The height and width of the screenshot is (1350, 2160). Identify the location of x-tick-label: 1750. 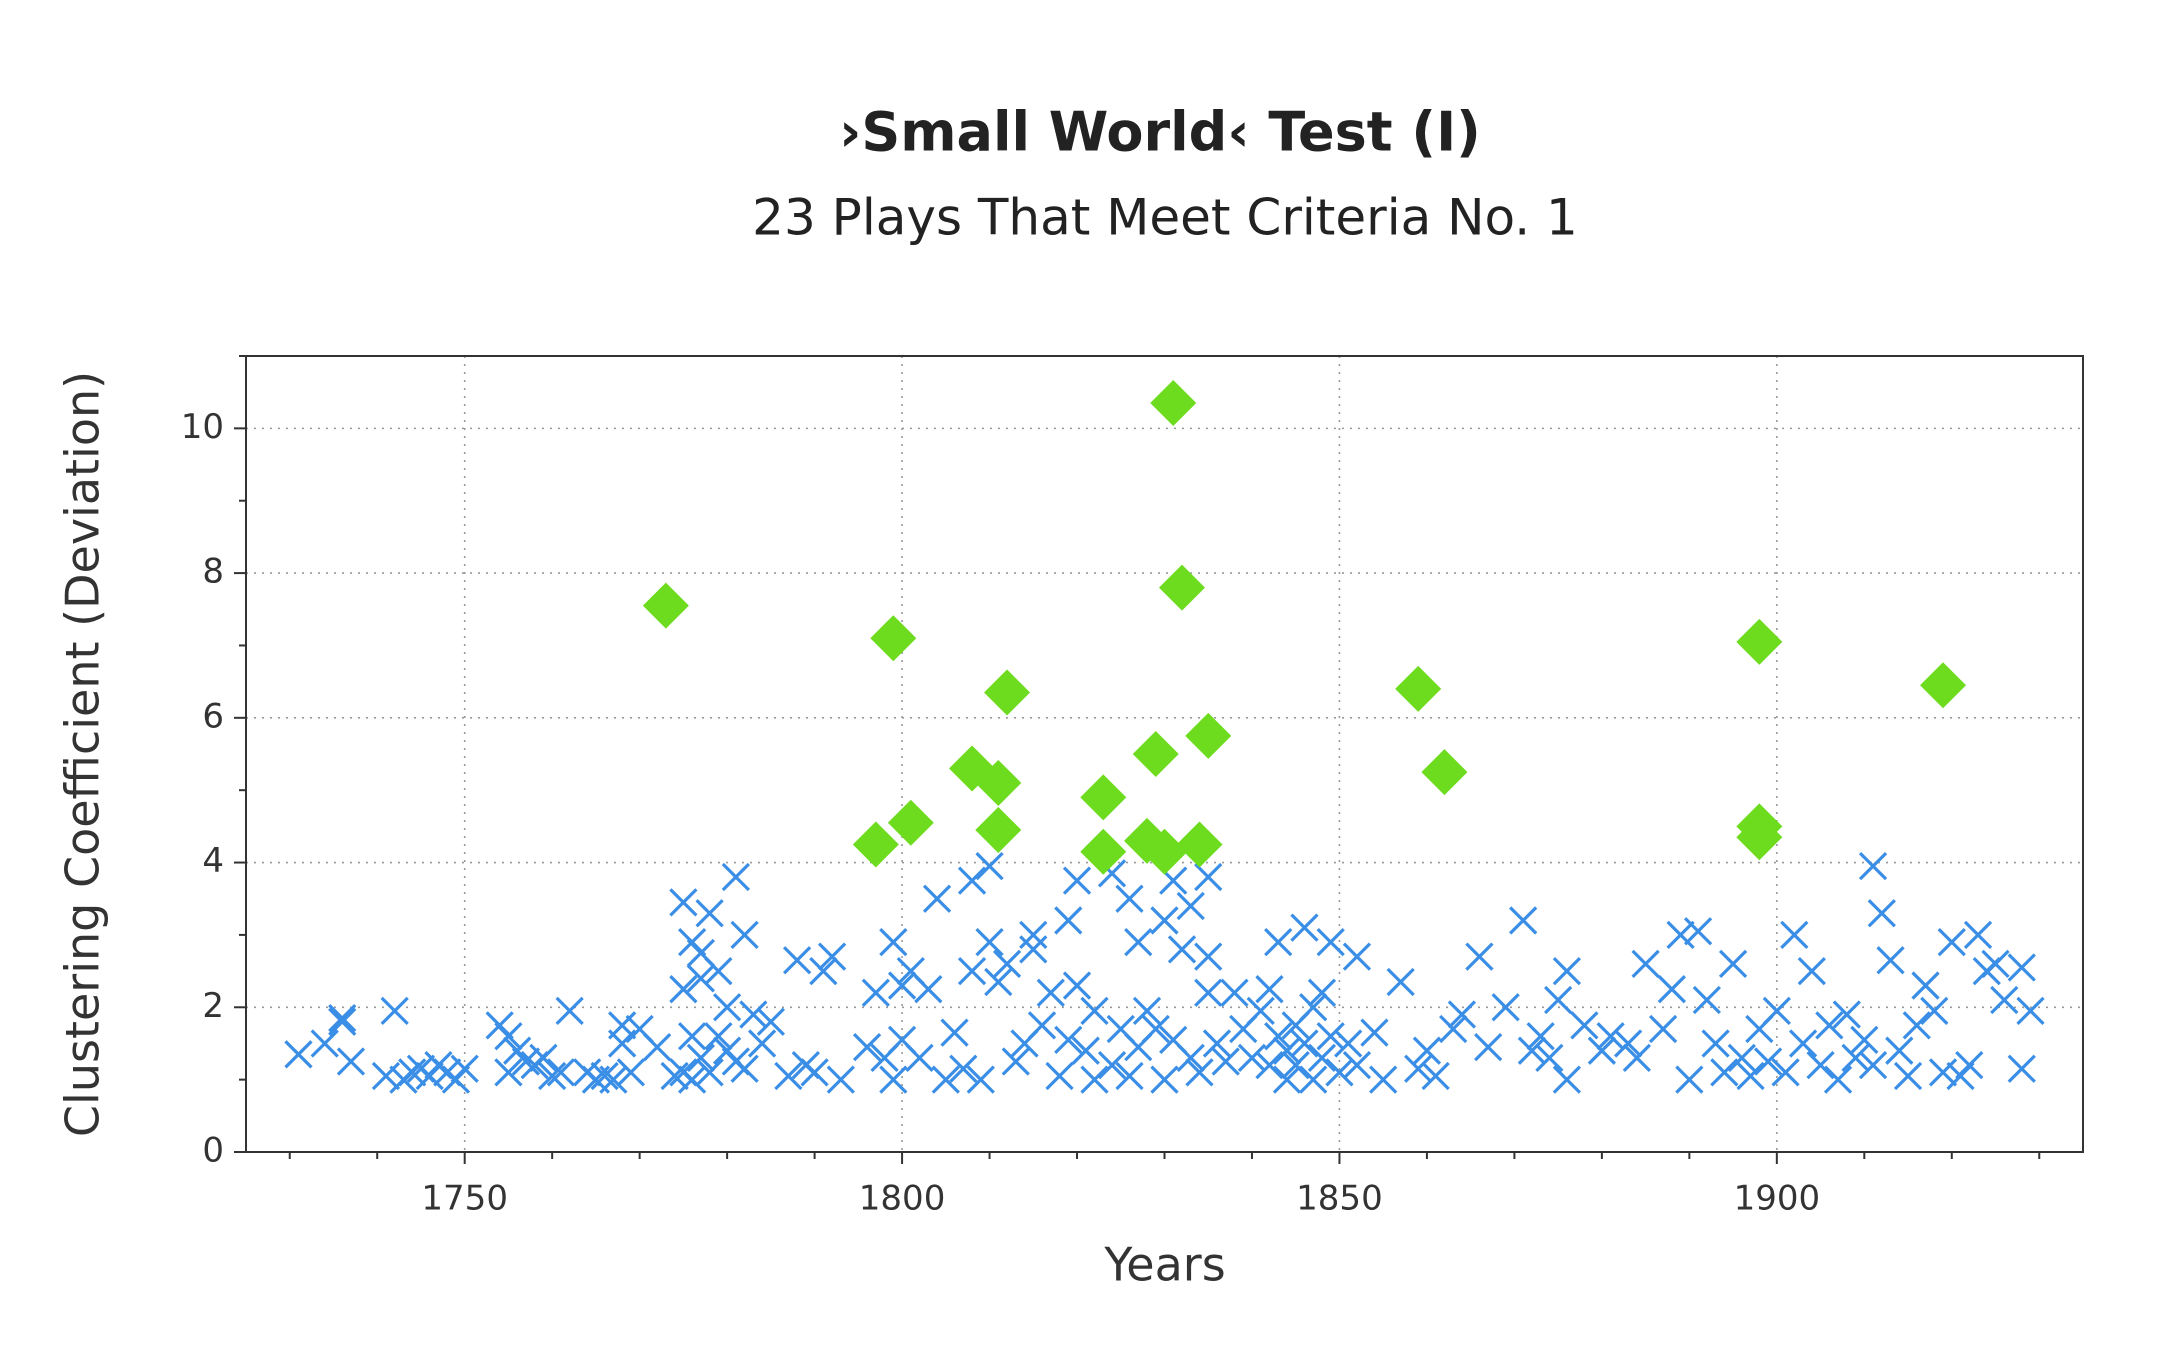
(464, 1199).